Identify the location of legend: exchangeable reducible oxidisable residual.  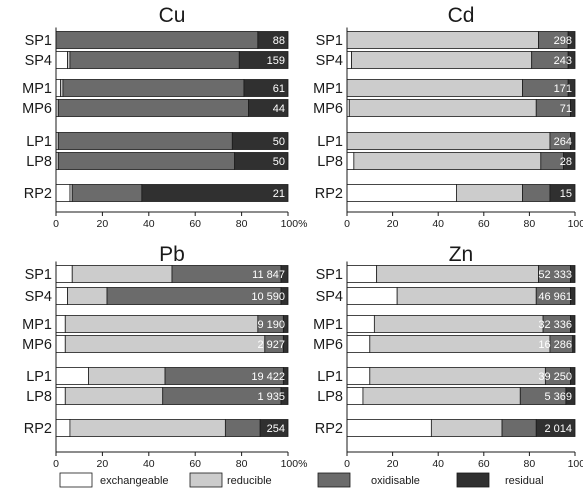
(301, 480).